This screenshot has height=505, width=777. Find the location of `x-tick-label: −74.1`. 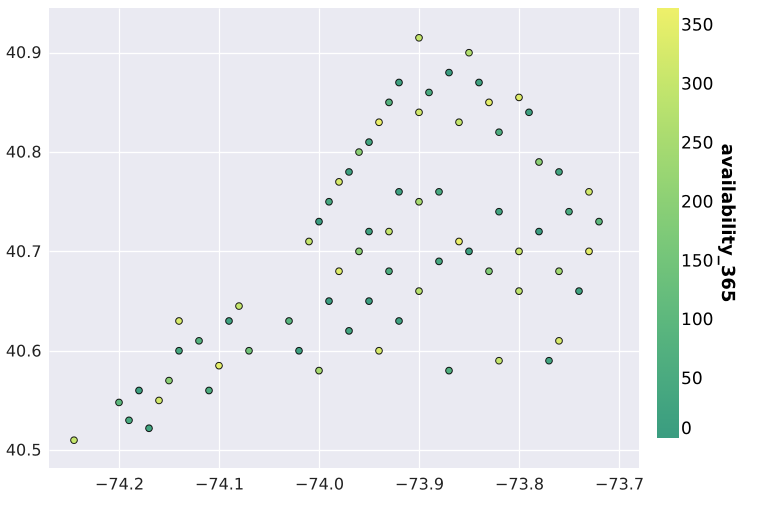

x-tick-label: −74.1 is located at coordinates (219, 484).